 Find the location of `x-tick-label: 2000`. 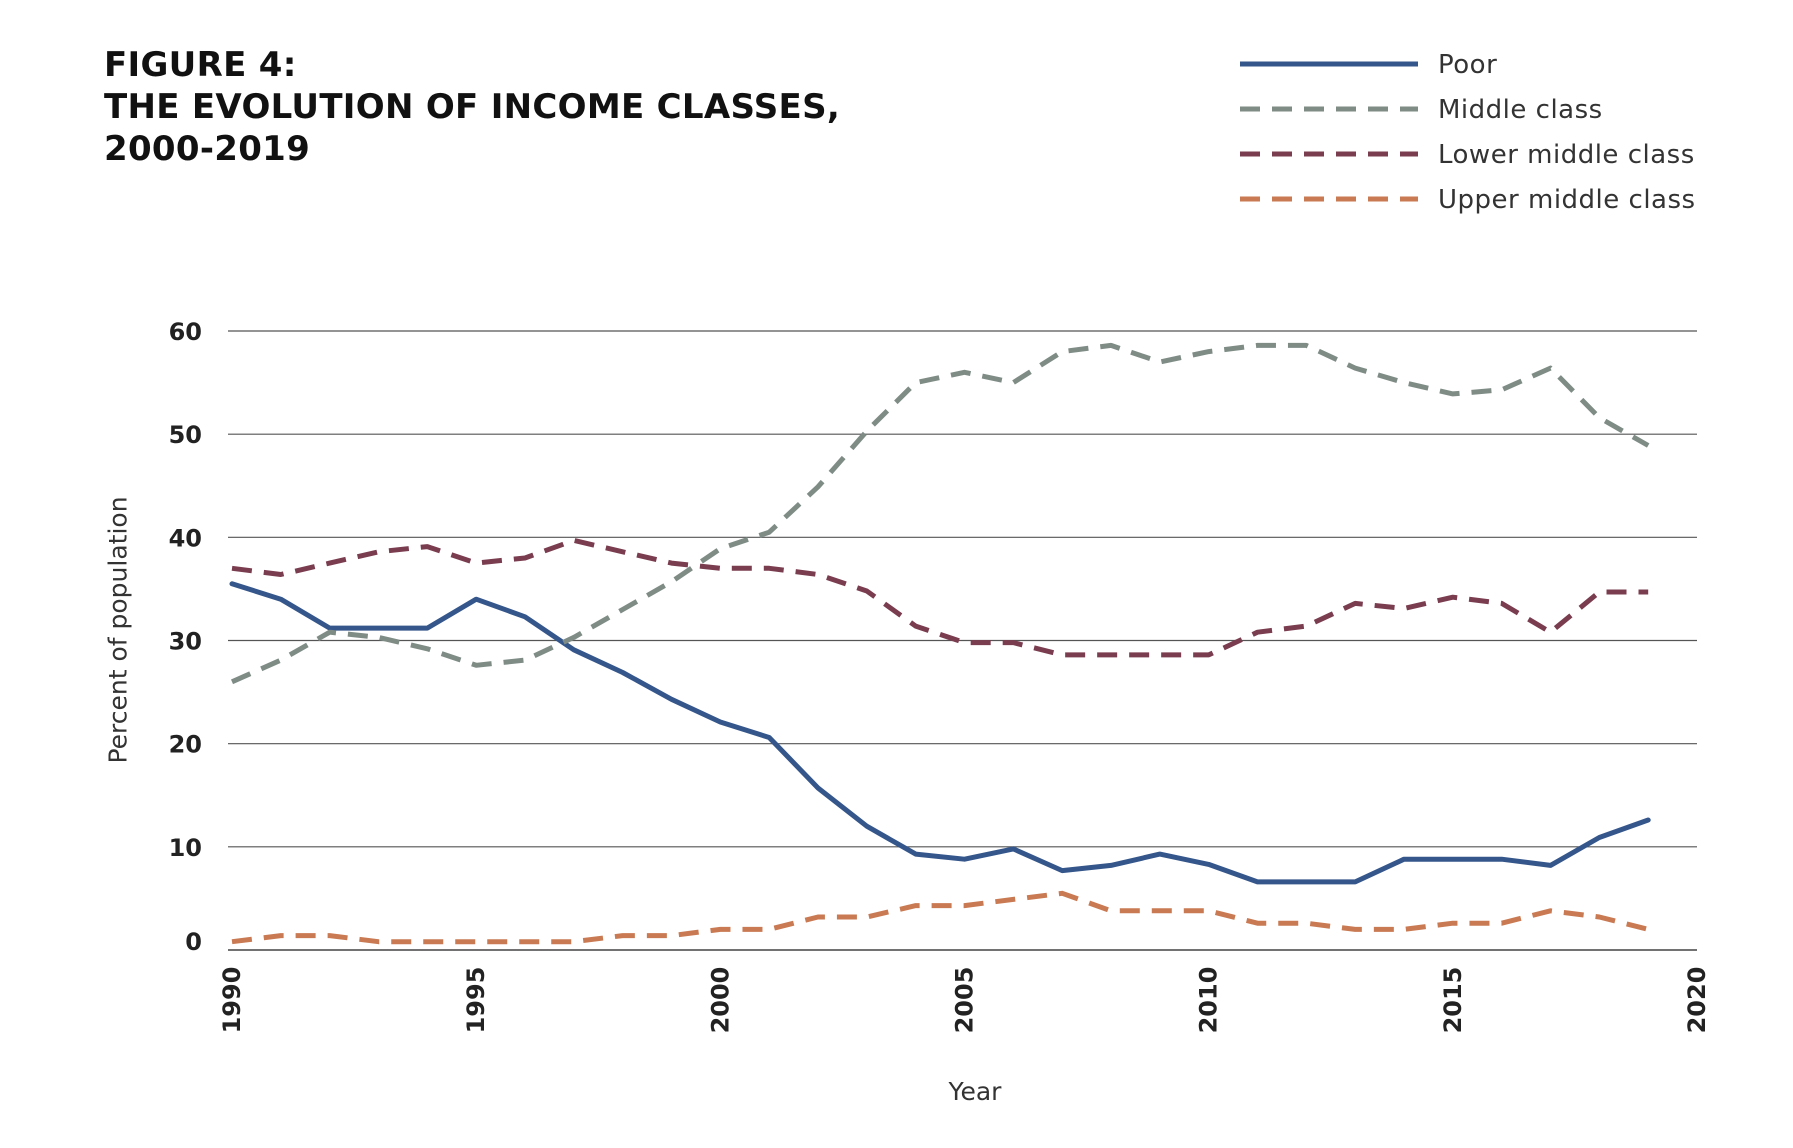

x-tick-label: 2000 is located at coordinates (720, 1000).